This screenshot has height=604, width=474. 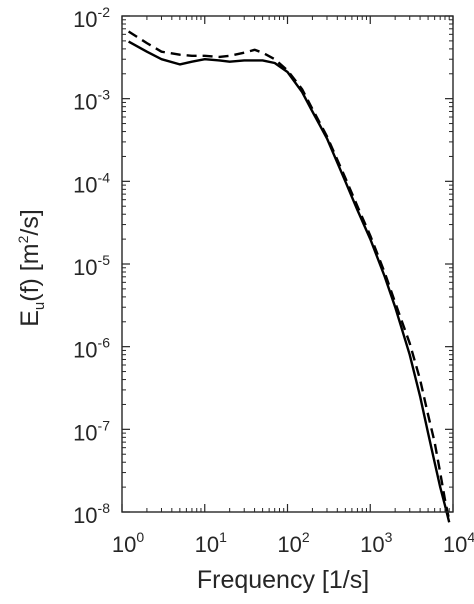 I want to click on x-tick-label: 10⁴, so click(x=458, y=543).